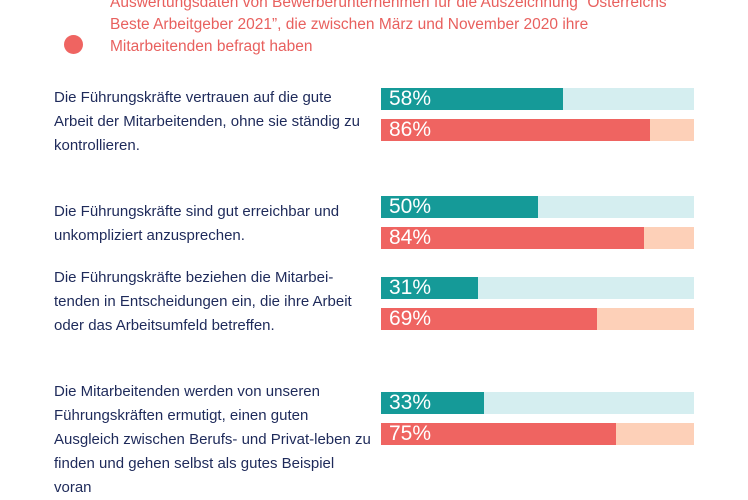 The width and height of the screenshot is (748, 500). I want to click on data-label: 84%, so click(410, 237).